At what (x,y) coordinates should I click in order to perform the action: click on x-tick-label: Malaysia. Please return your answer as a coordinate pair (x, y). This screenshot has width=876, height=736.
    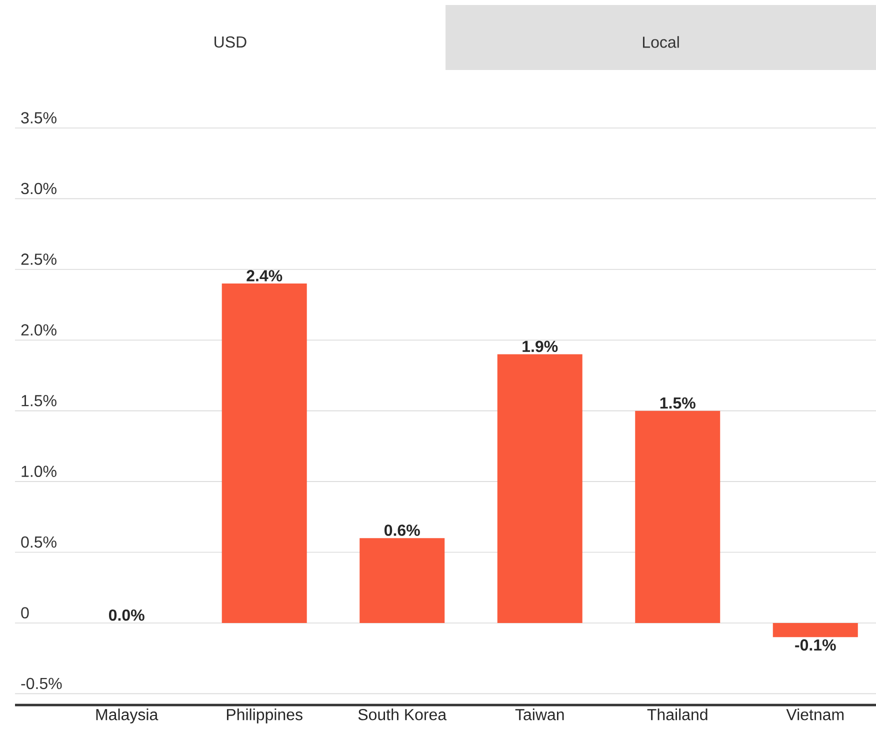
    Looking at the image, I should click on (127, 716).